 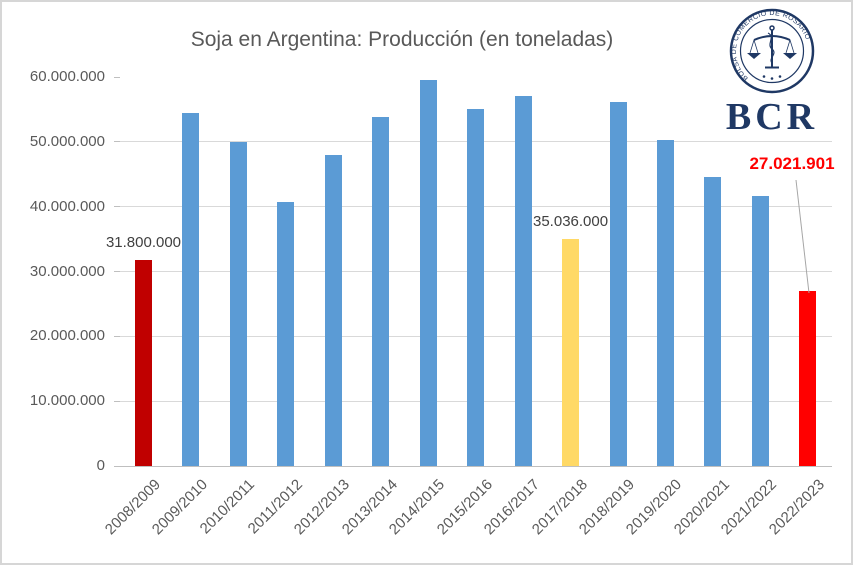 I want to click on bar-2020-2021, so click(x=713, y=321).